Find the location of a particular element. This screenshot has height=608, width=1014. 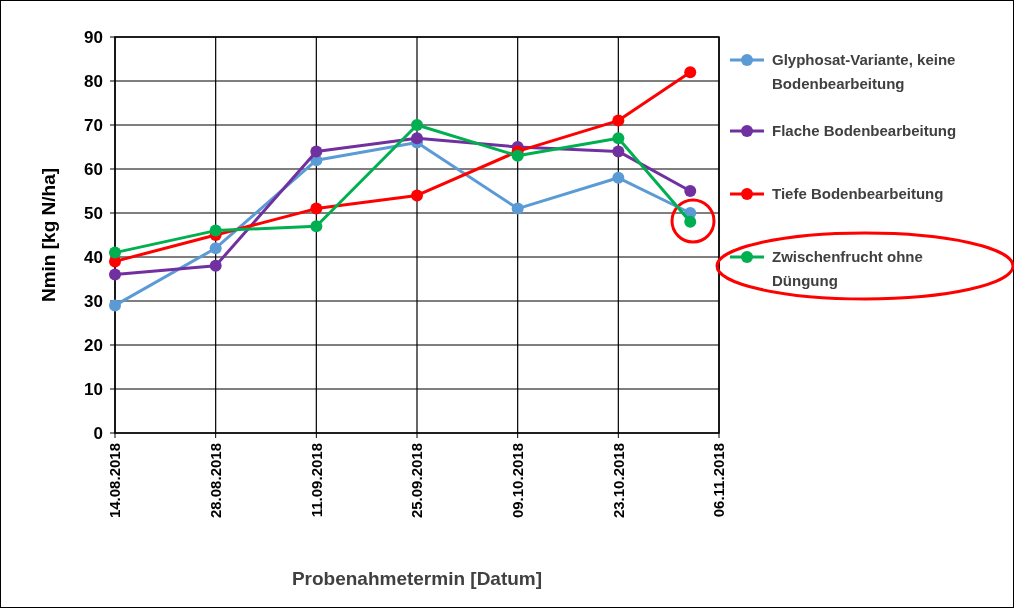

x-tick-label: 28.08.2018 is located at coordinates (215, 481).